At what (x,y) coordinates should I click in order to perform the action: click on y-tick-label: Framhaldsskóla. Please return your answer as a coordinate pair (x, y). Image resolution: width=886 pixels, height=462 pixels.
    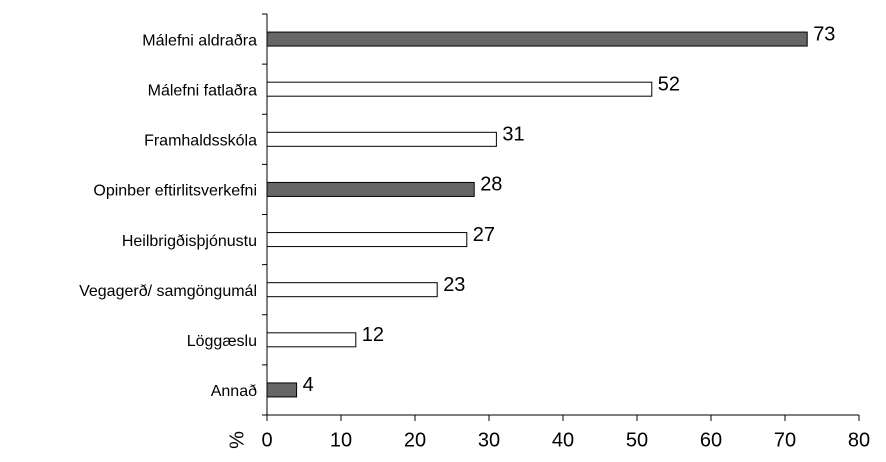
    Looking at the image, I should click on (200, 141).